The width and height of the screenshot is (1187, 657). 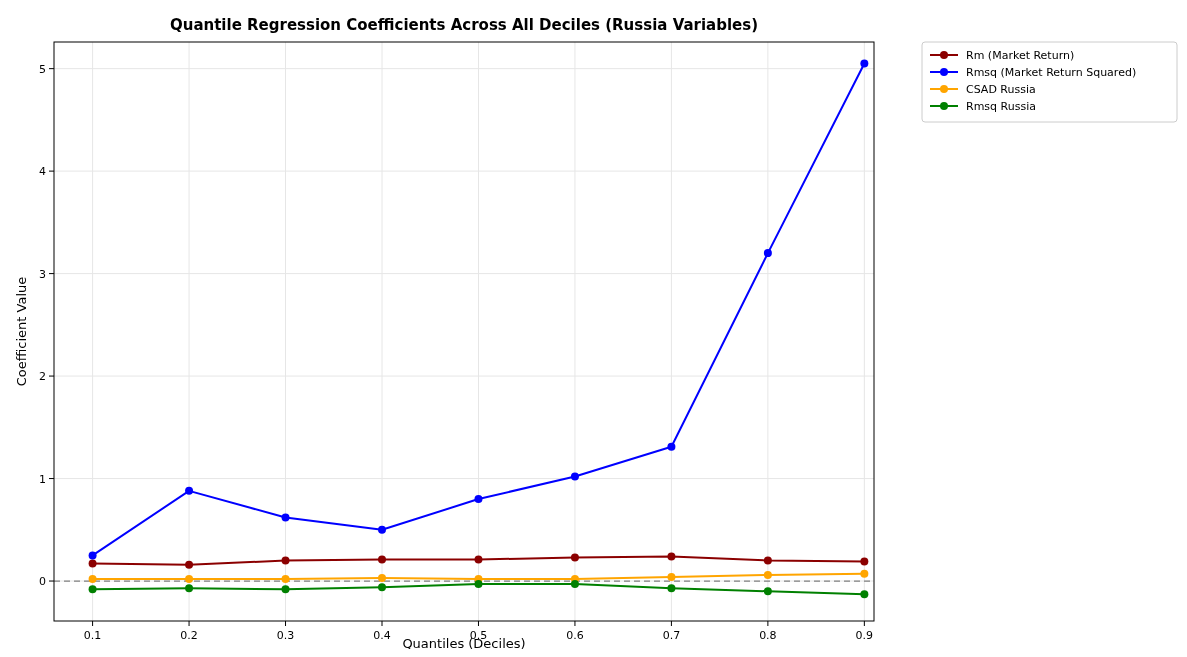 What do you see at coordinates (42, 69) in the screenshot?
I see `y-tick-label: 5` at bounding box center [42, 69].